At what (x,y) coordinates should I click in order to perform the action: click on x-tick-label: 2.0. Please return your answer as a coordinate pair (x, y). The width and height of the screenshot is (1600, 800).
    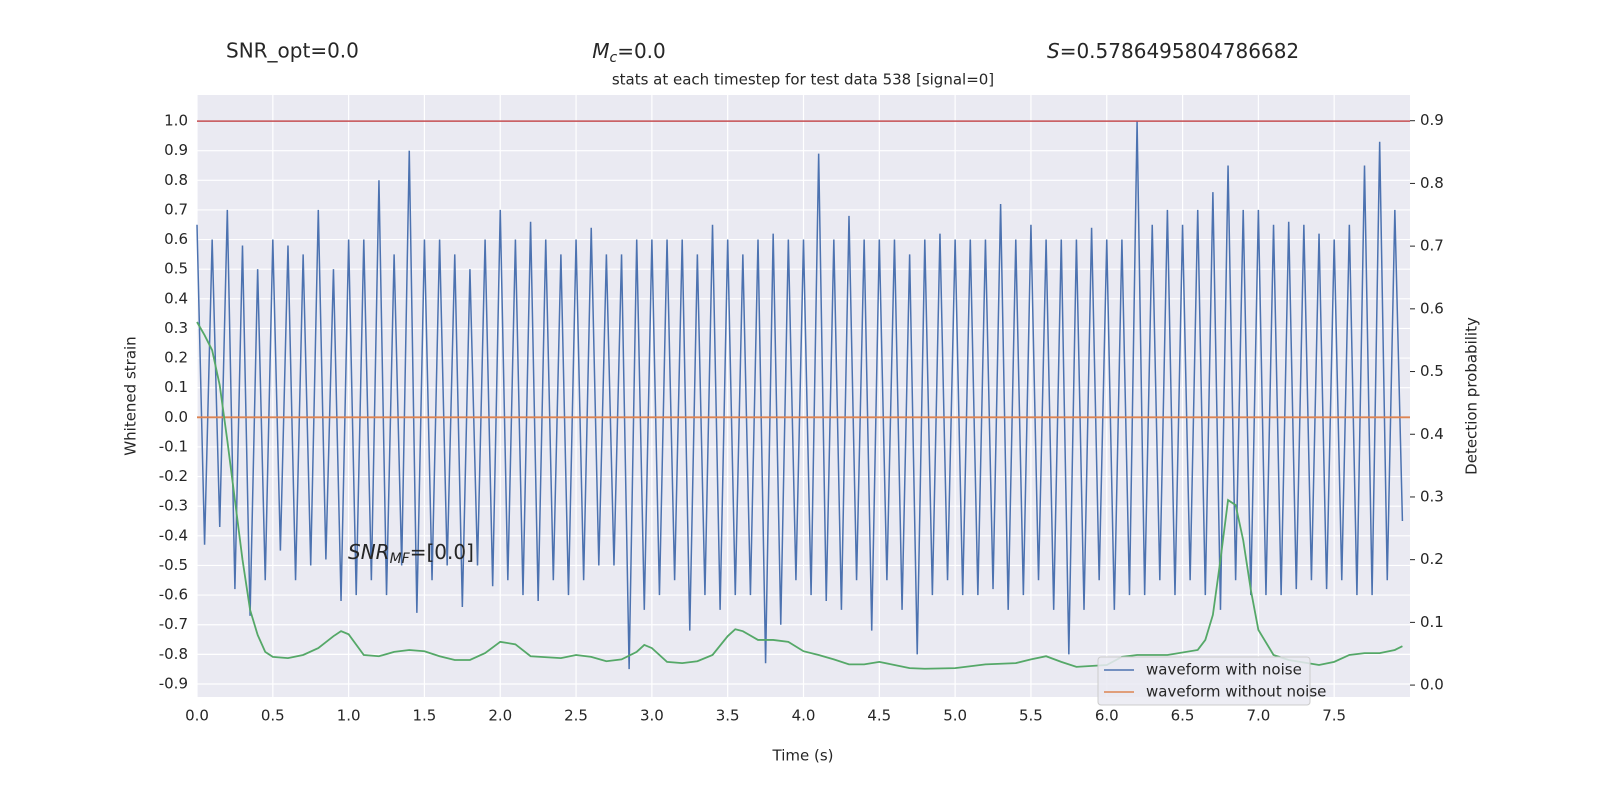
    Looking at the image, I should click on (500, 716).